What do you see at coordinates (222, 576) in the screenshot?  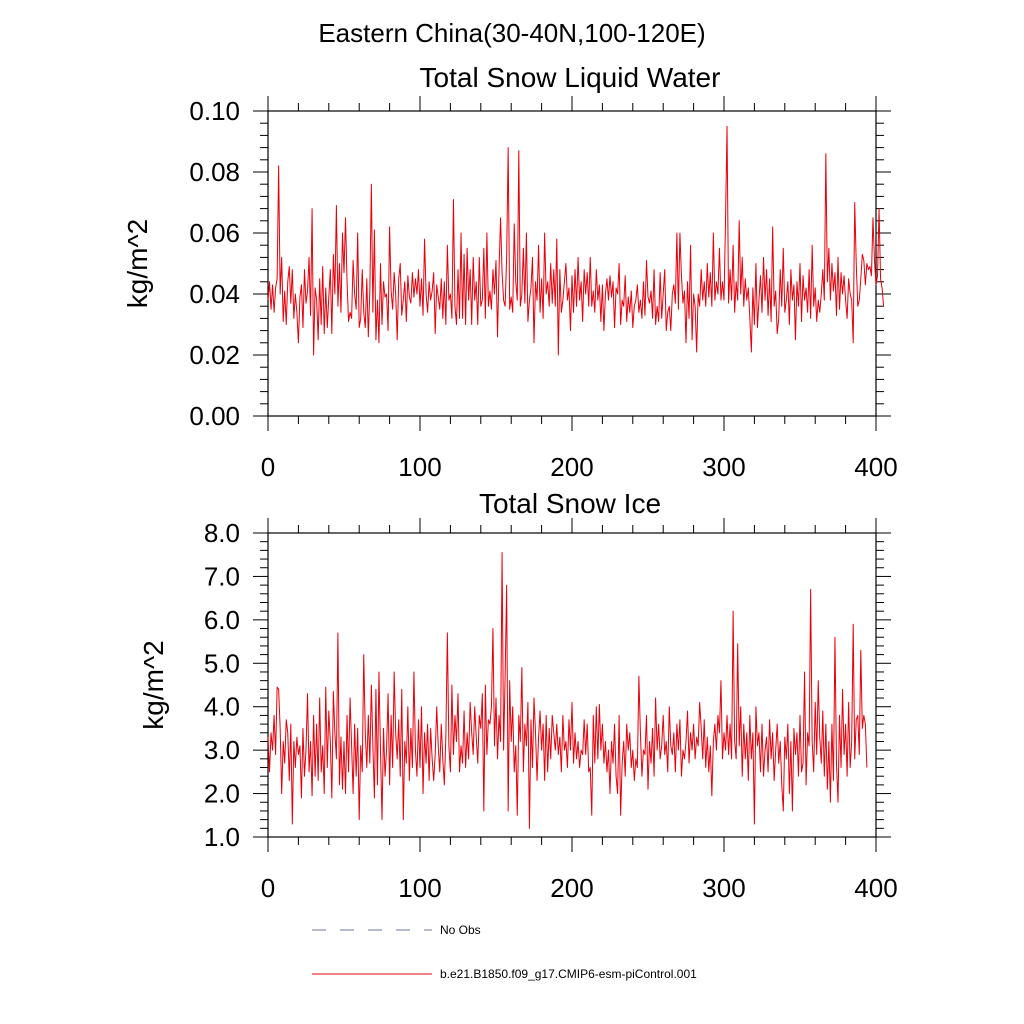 I see `y-tick-label: 7.0` at bounding box center [222, 576].